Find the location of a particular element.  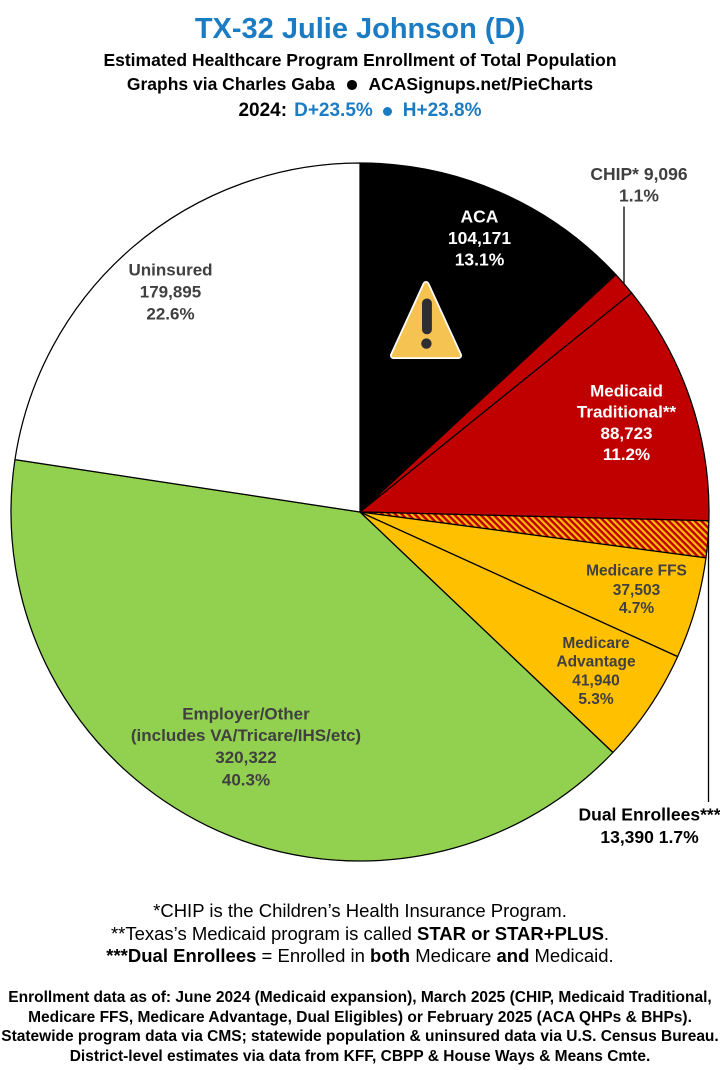

svg-text: Uninsured is located at coordinates (170, 270).